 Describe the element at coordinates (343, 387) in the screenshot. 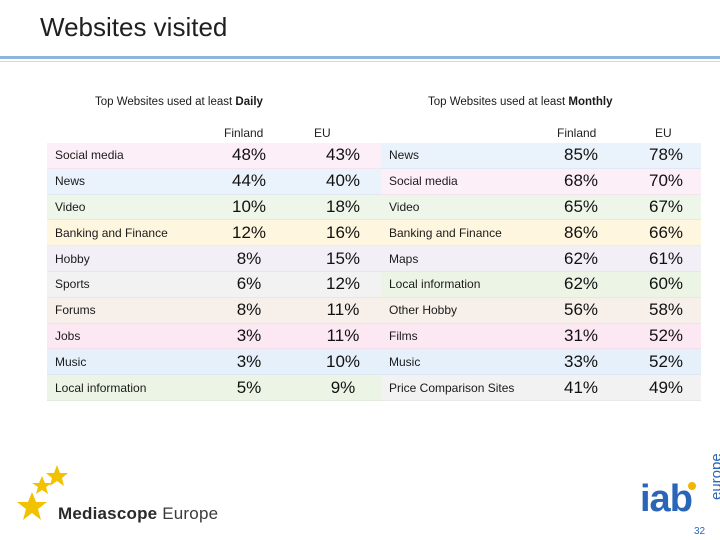

I see `eu-value: 9%` at that location.